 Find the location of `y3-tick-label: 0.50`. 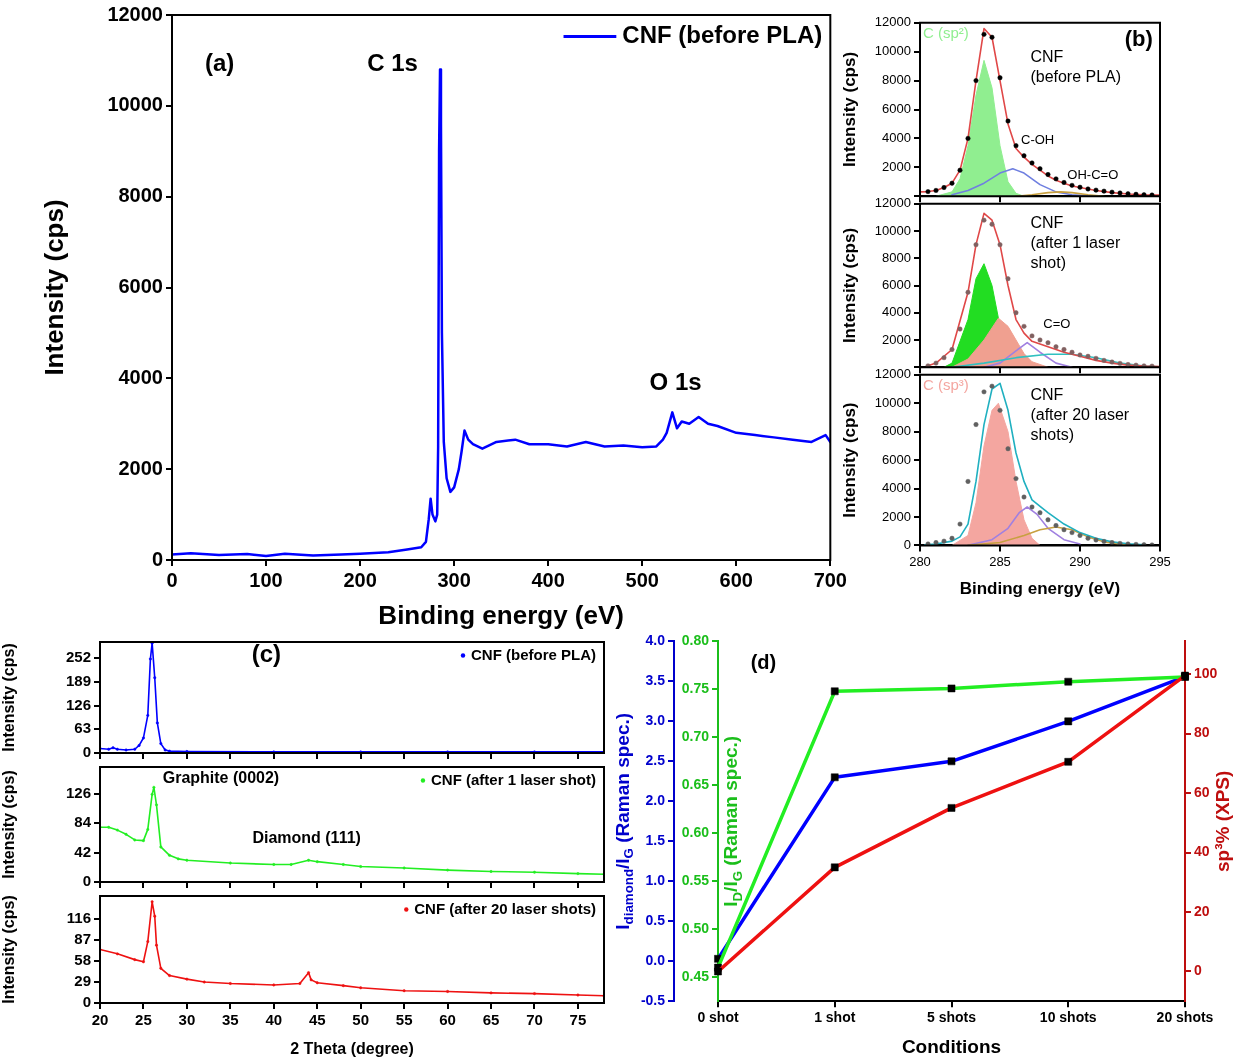

y3-tick-label: 0.50 is located at coordinates (695, 928).